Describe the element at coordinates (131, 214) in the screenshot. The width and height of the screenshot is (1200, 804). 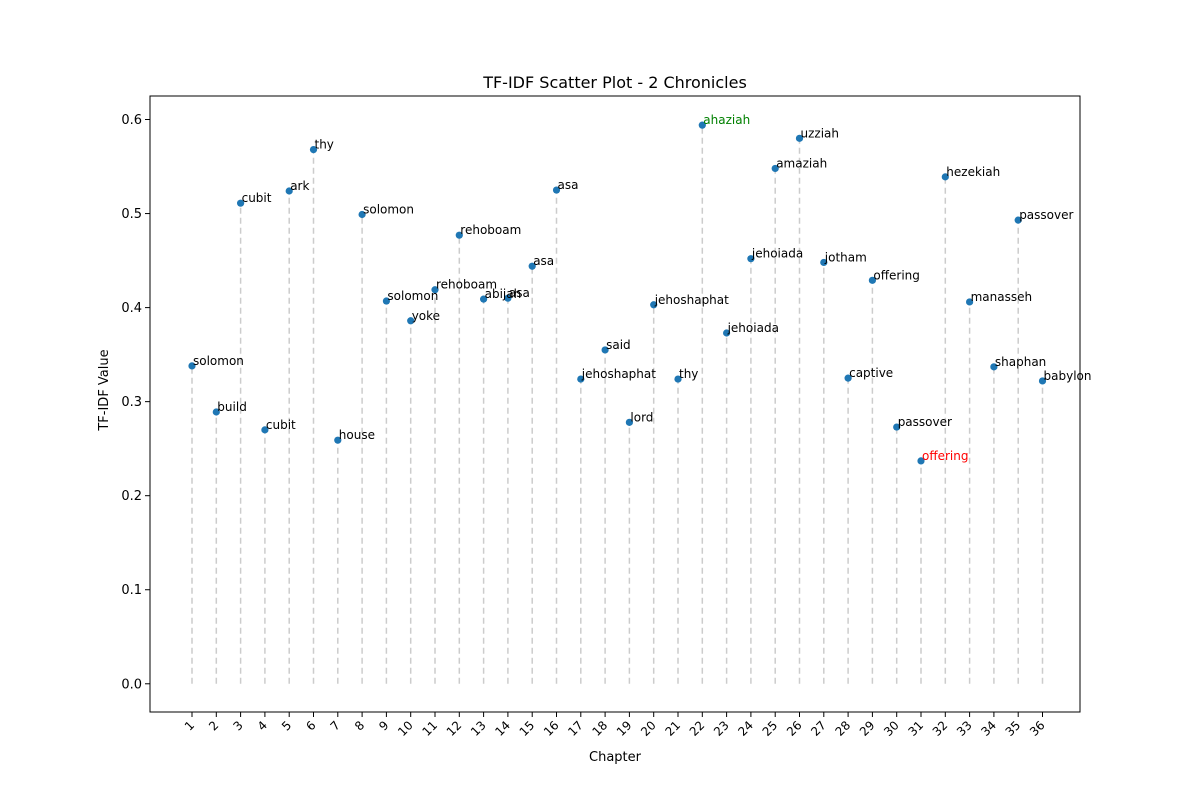
I see `y-tick-label: 0.5` at that location.